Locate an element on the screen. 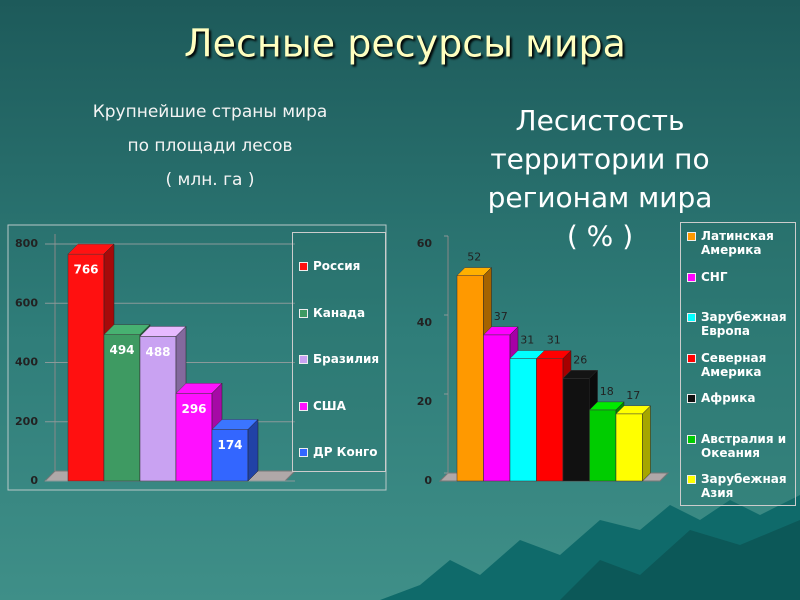 The height and width of the screenshot is (600, 800). legend-item: Австралия и Океания is located at coordinates (740, 446).